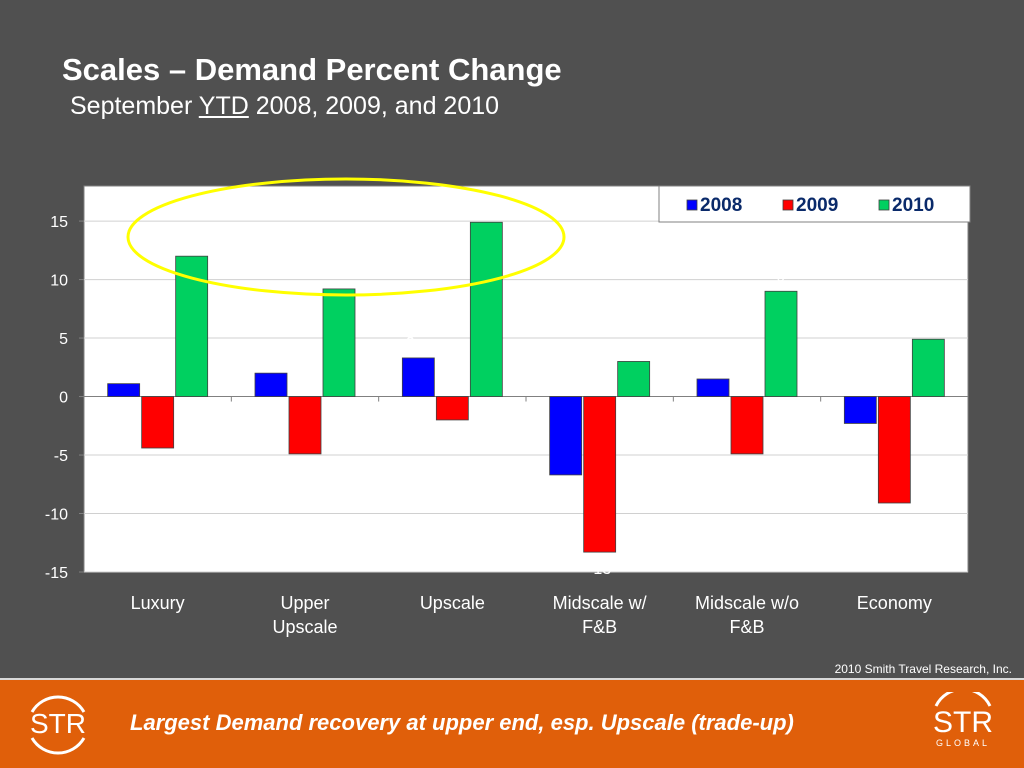 This screenshot has height=768, width=1024. Describe the element at coordinates (59, 281) in the screenshot. I see `y-tick-label: 10` at that location.